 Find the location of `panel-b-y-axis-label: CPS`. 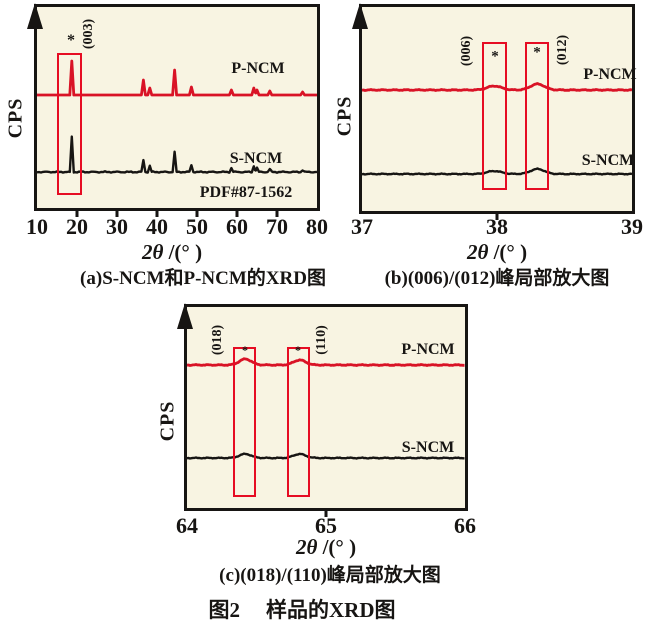

panel-b-y-axis-label: CPS is located at coordinates (344, 116).